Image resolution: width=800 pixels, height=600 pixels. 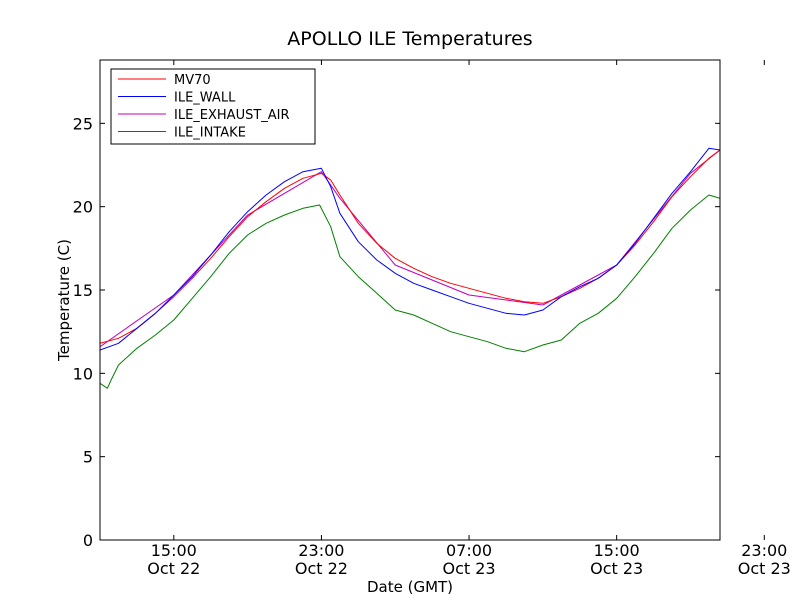 What do you see at coordinates (88, 540) in the screenshot?
I see `y-tick-label: 0` at bounding box center [88, 540].